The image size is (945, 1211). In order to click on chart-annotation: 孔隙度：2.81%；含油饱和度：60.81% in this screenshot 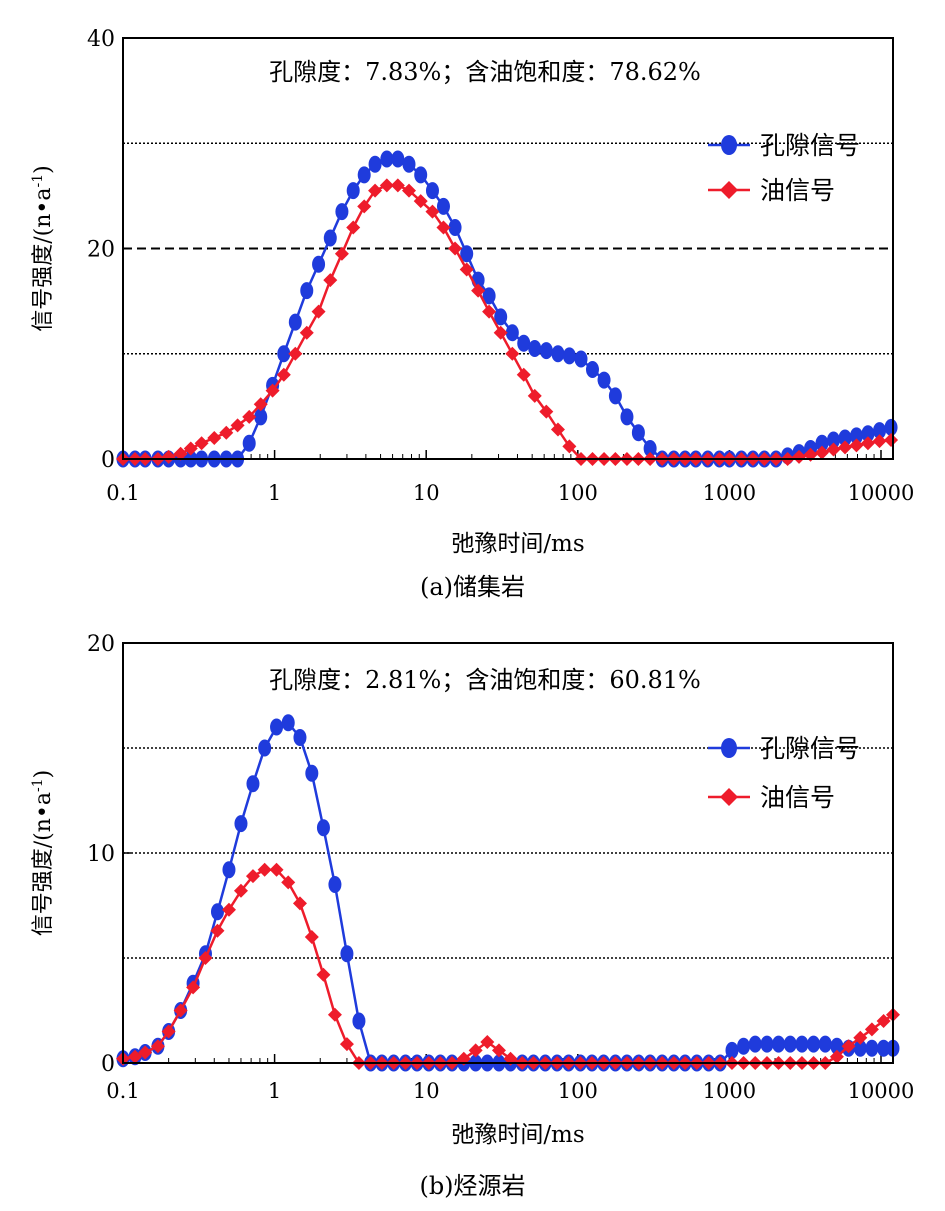, I will do `click(485, 680)`.